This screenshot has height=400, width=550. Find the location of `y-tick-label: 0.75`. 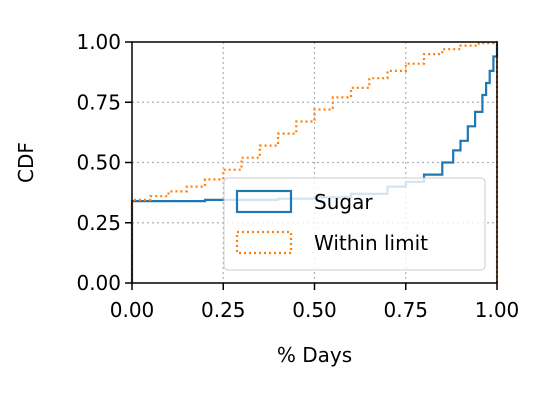

y-tick-label: 0.75 is located at coordinates (98, 102).